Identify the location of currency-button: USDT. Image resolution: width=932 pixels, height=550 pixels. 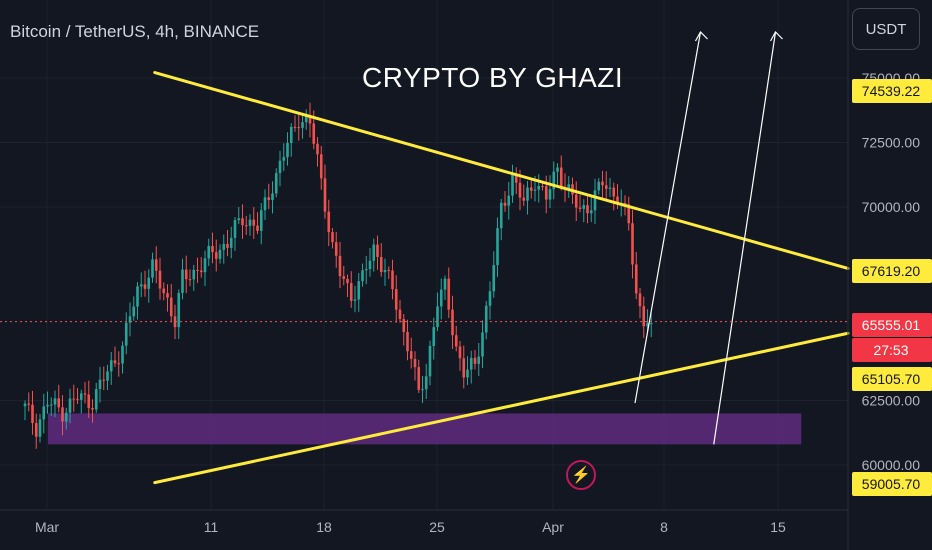
(886, 29).